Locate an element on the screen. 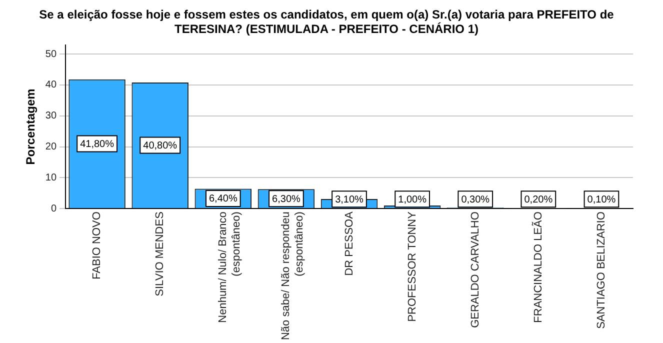 This screenshot has height=343, width=663. data-label: 40,80% is located at coordinates (160, 146).